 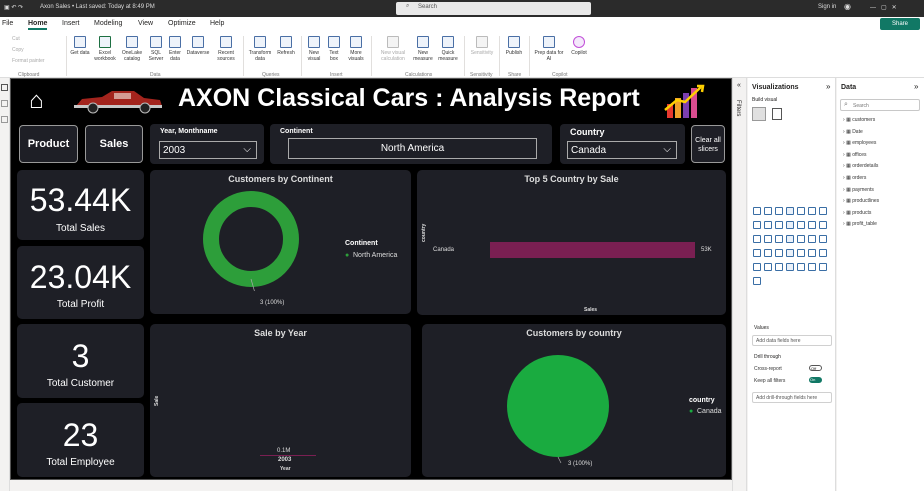 What do you see at coordinates (260, 49) in the screenshot?
I see `transform-data-button: Transform data` at bounding box center [260, 49].